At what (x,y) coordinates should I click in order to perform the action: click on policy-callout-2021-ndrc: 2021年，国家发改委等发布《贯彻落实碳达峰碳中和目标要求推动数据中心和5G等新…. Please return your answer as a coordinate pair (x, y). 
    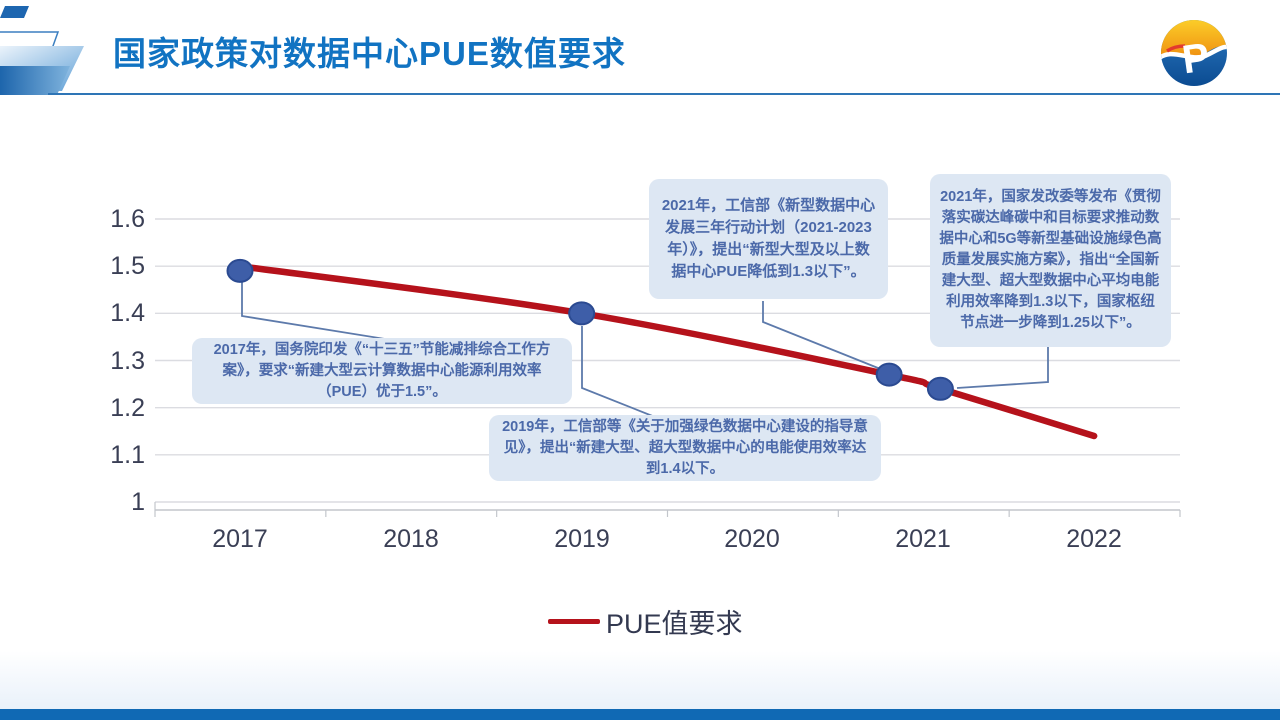
    Looking at the image, I should click on (1050, 260).